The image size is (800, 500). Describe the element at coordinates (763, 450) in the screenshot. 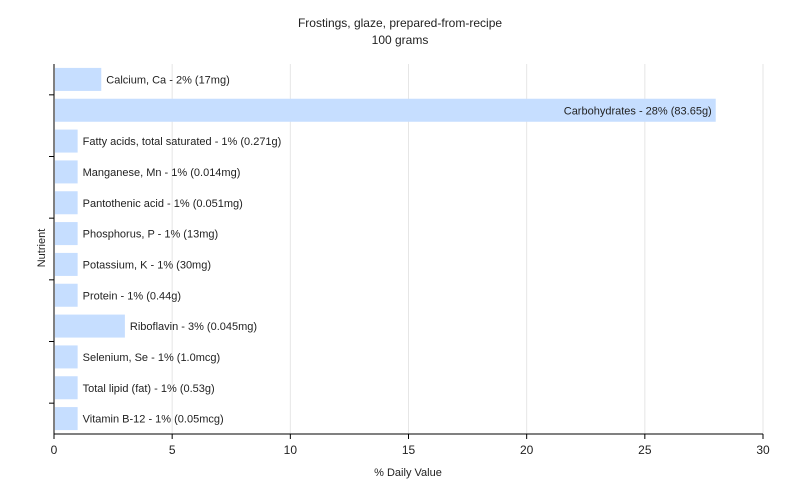

I see `x-tick-label: 30` at that location.